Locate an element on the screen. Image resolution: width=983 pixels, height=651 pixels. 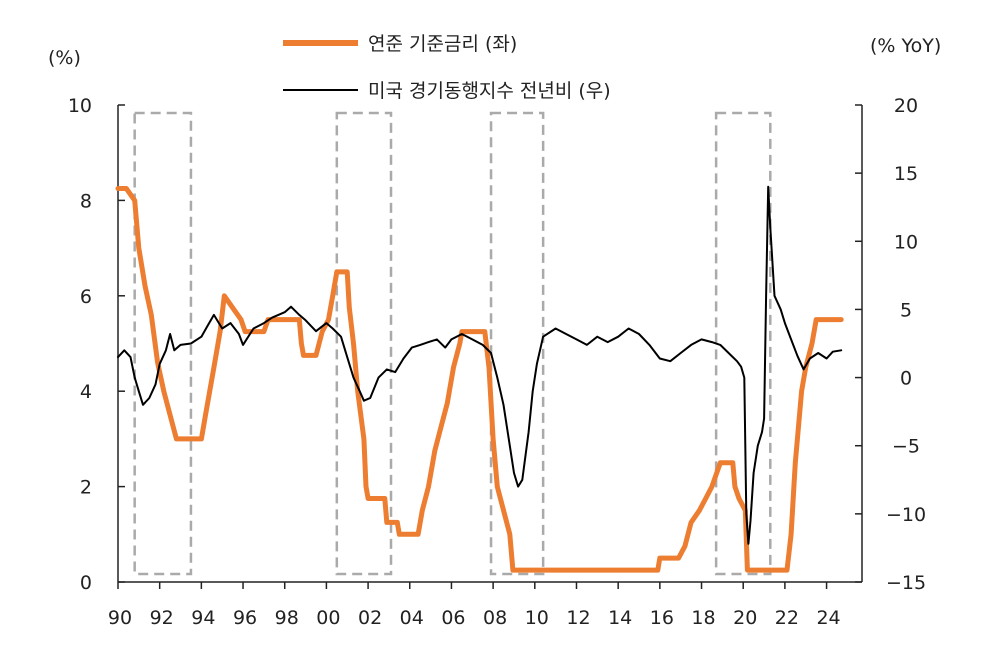
x-tick-label: 10 is located at coordinates (537, 618).